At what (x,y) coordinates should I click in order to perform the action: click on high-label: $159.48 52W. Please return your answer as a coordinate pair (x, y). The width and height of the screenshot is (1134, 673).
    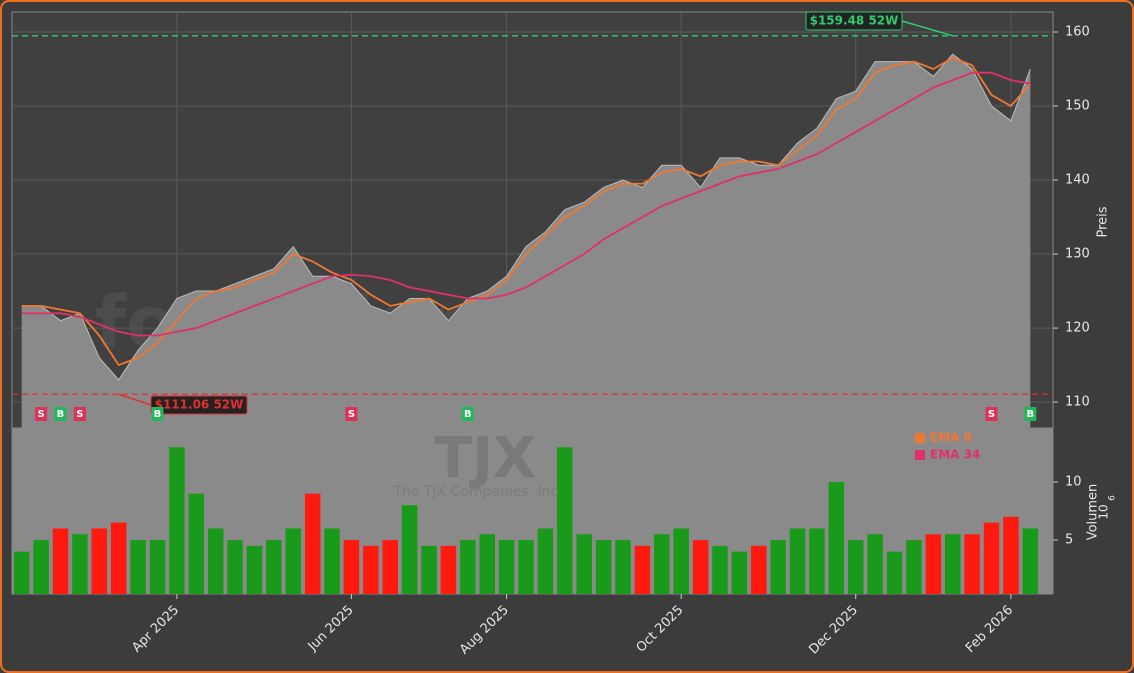
    Looking at the image, I should click on (854, 21).